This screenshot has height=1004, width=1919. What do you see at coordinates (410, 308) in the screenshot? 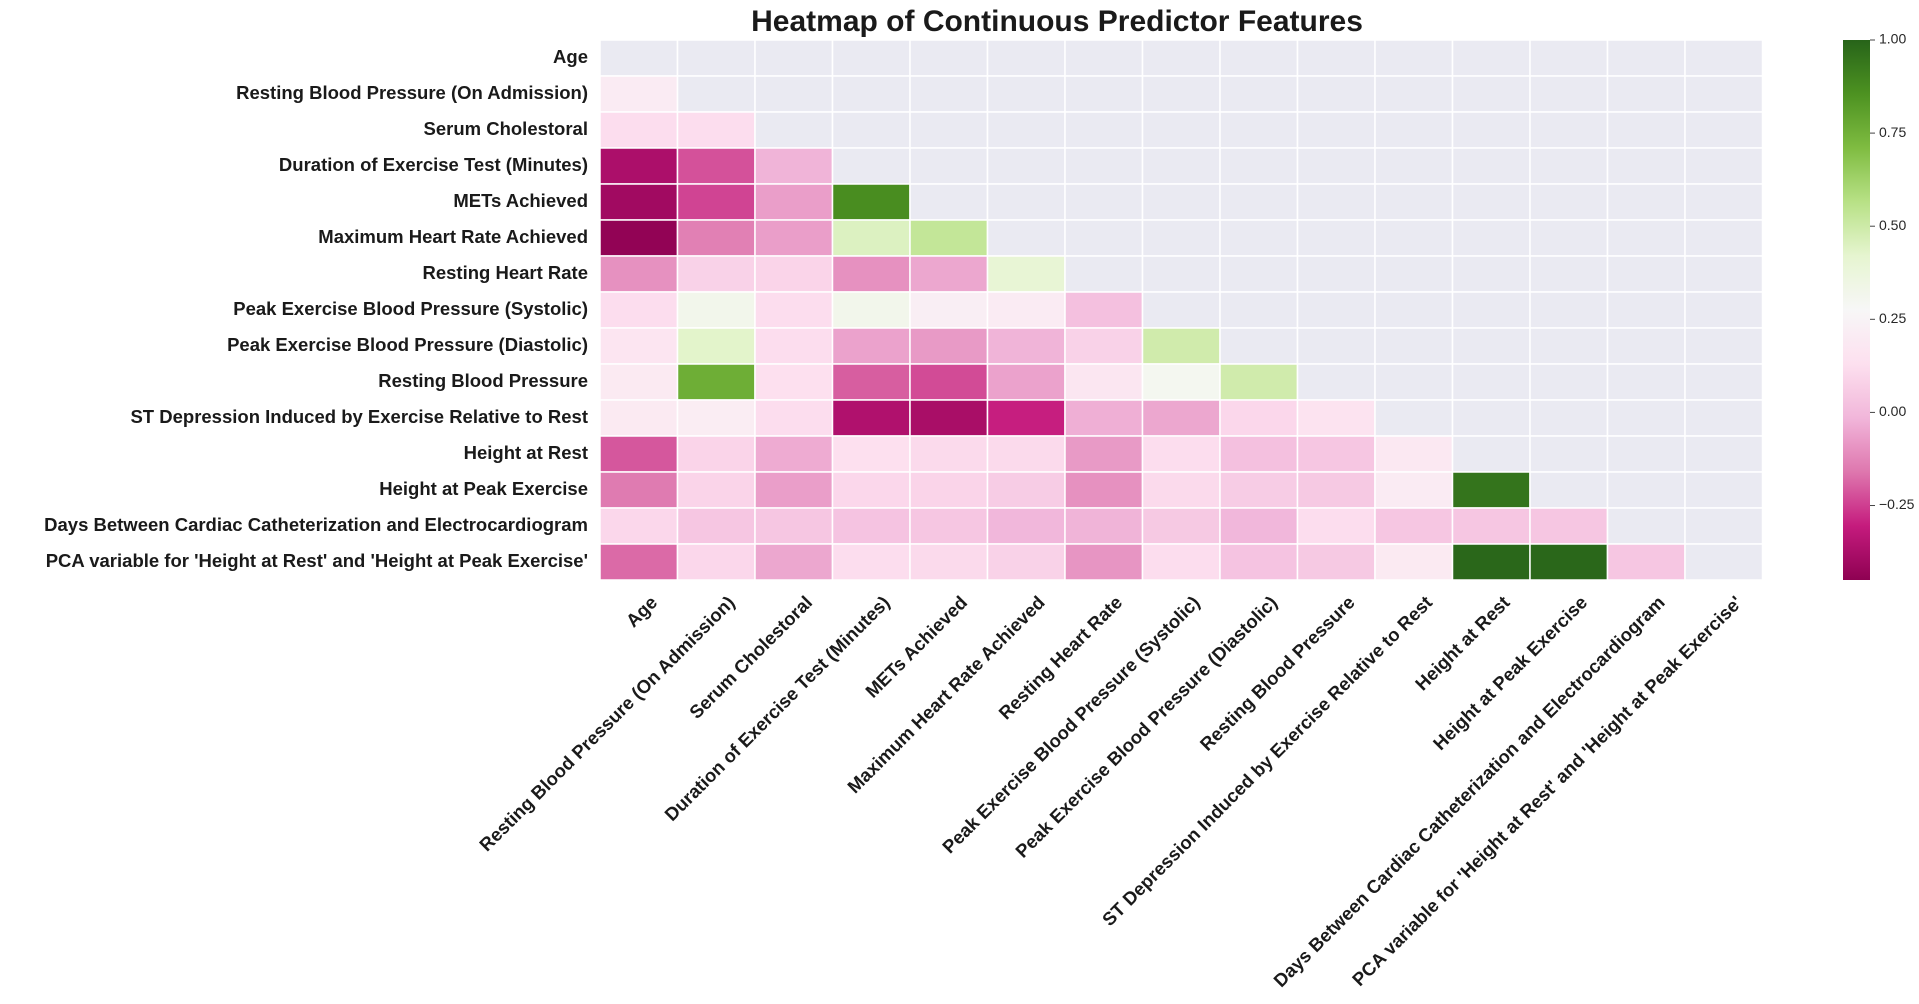
I see `y-tick-label: Peak Exercise Blood Pressure (Systolic)` at bounding box center [410, 308].